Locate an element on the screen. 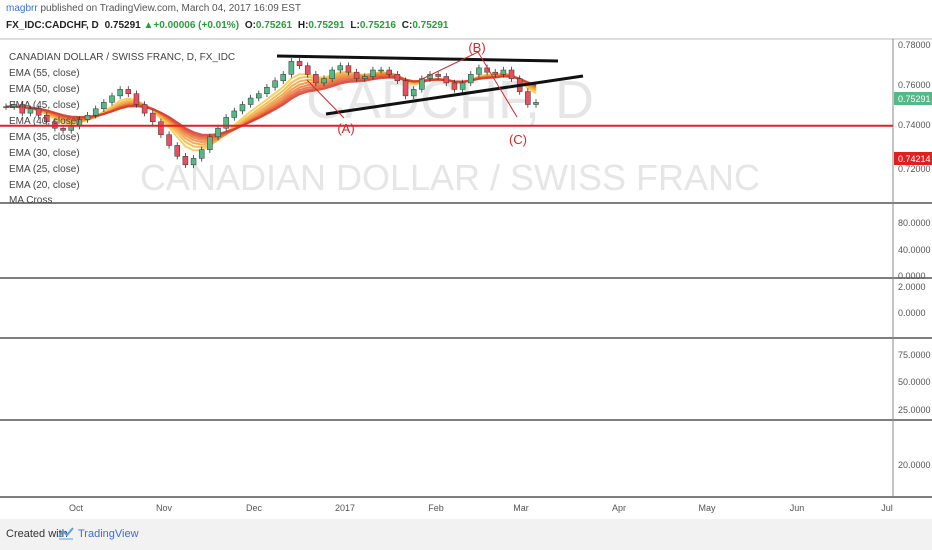  indicator-label-ema30: EMA (30, close) is located at coordinates (44, 153).